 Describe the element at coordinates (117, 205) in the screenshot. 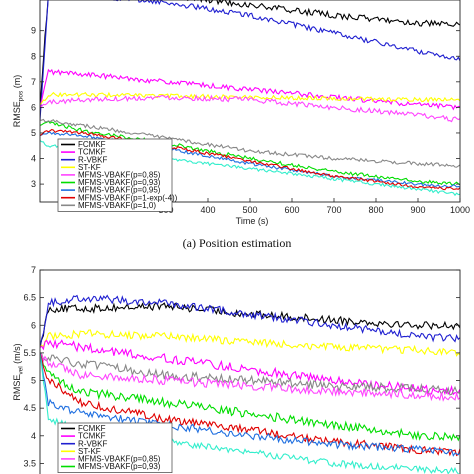

I see `legend-label-mfms-vbakf-p-1-0: MFMS-VBAKF(p=1,0)` at that location.